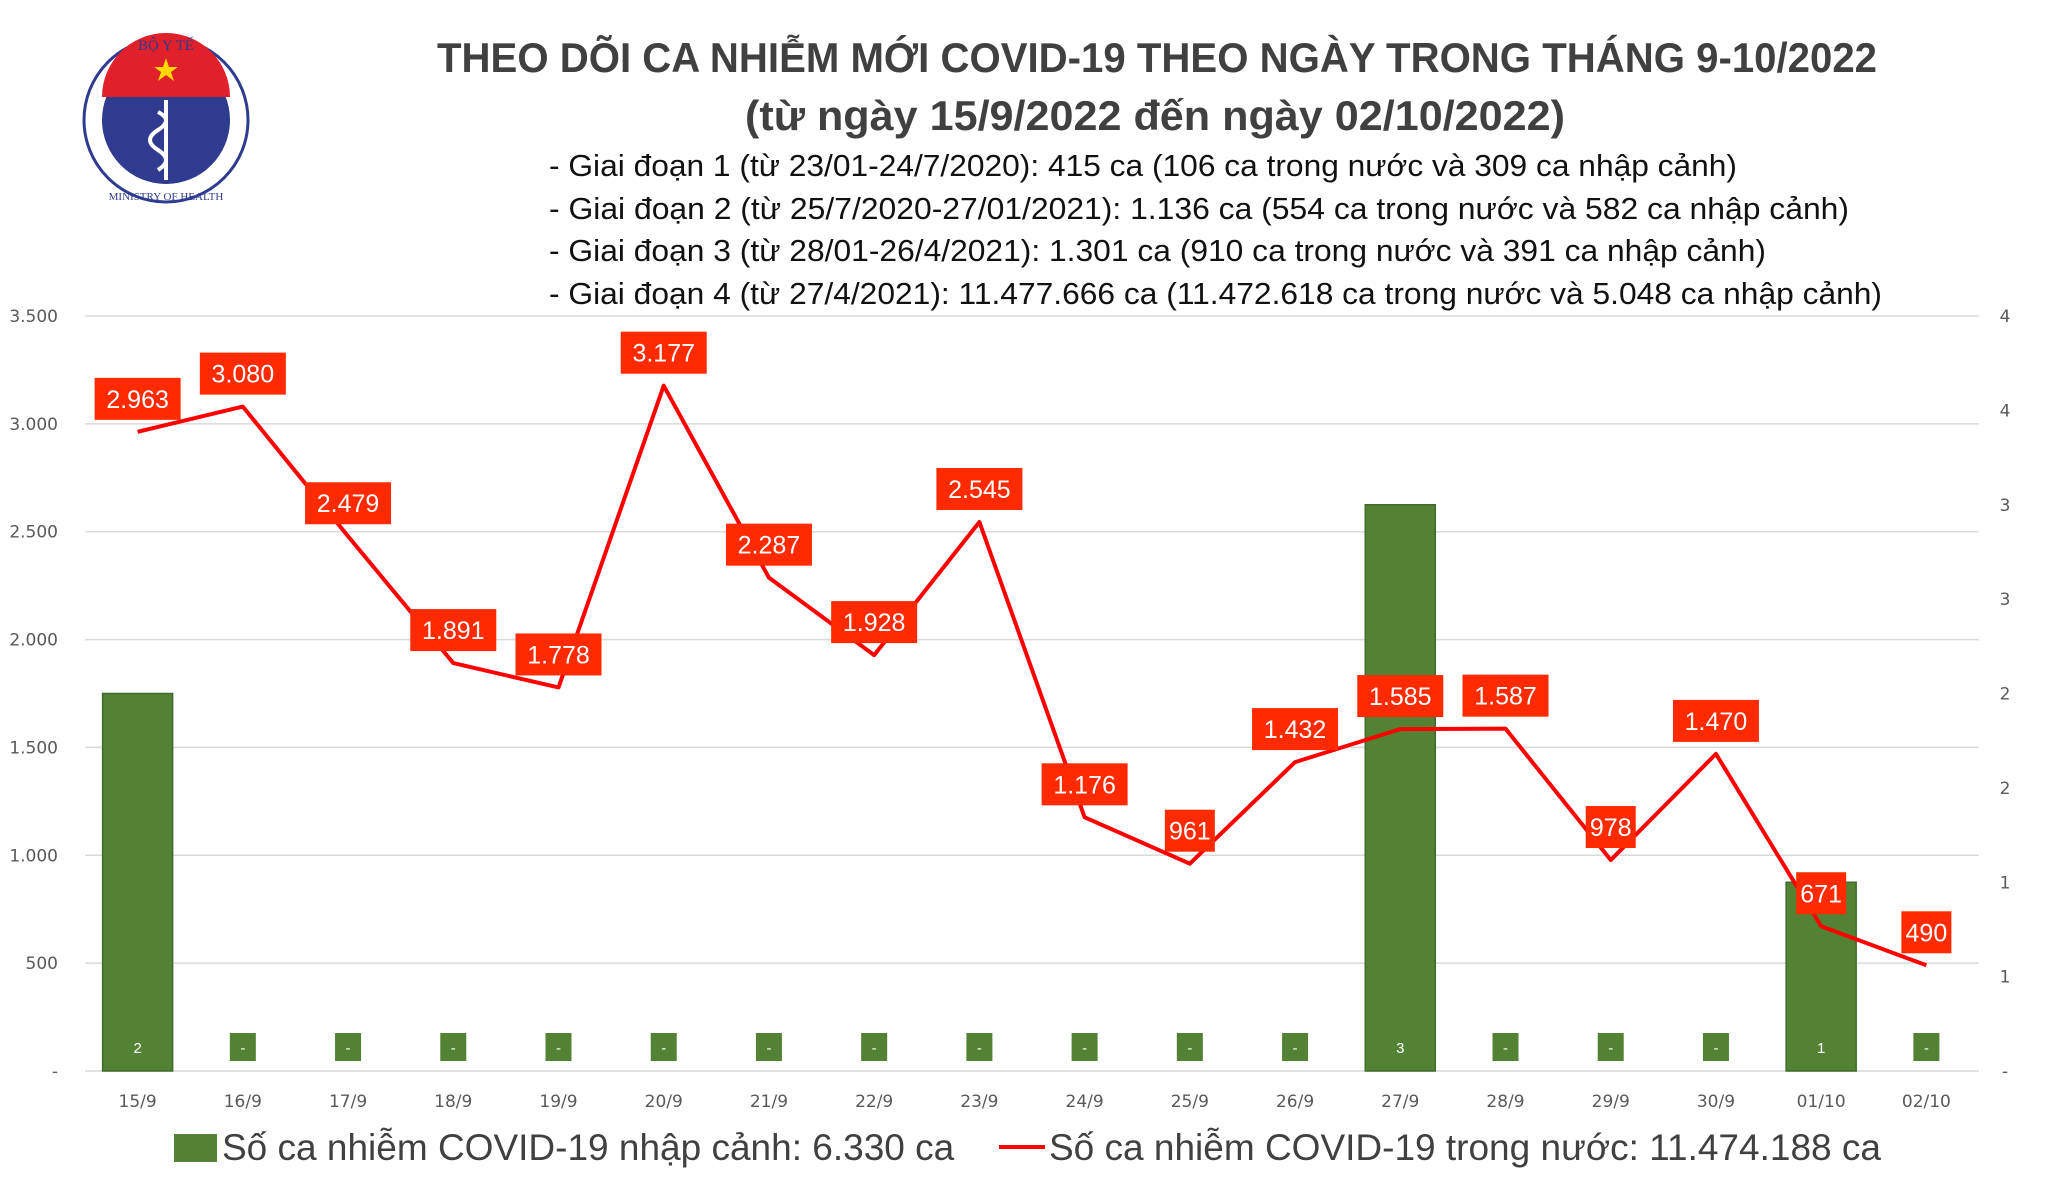  Describe the element at coordinates (243, 375) in the screenshot. I see `line-label: 3.080` at that location.